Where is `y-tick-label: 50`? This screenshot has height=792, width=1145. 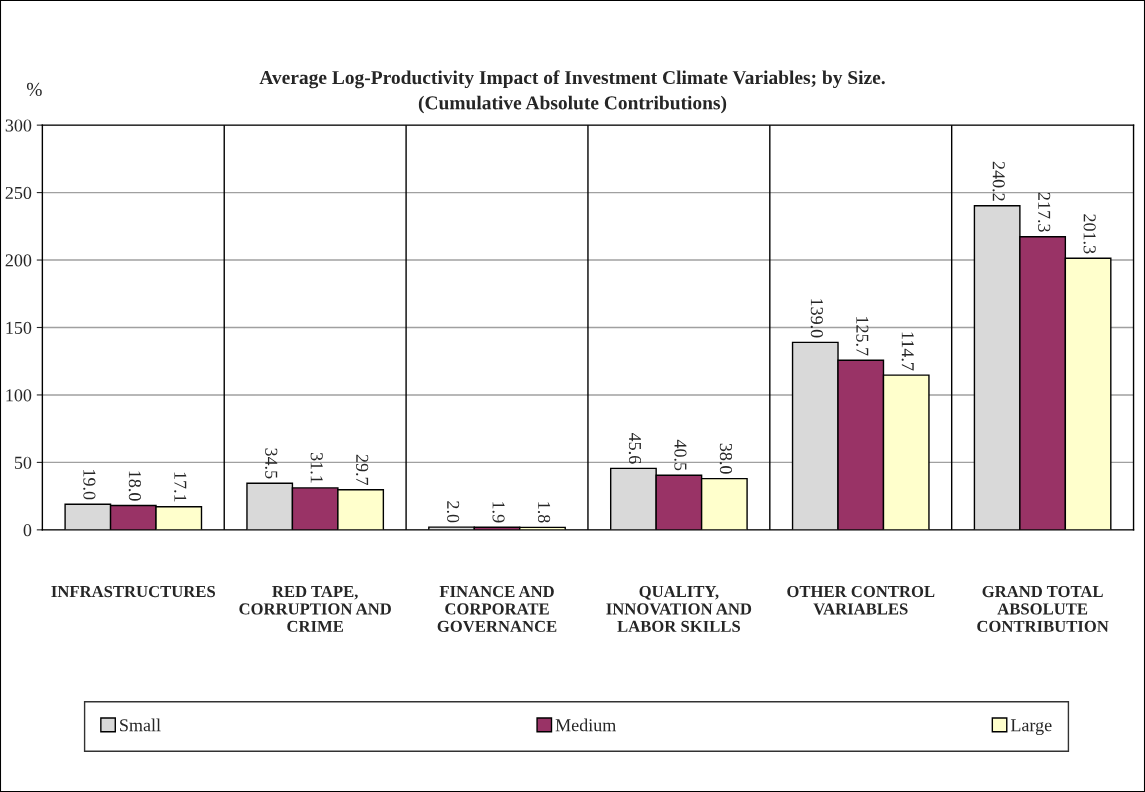
y-tick-label: 50 is located at coordinates (23, 462).